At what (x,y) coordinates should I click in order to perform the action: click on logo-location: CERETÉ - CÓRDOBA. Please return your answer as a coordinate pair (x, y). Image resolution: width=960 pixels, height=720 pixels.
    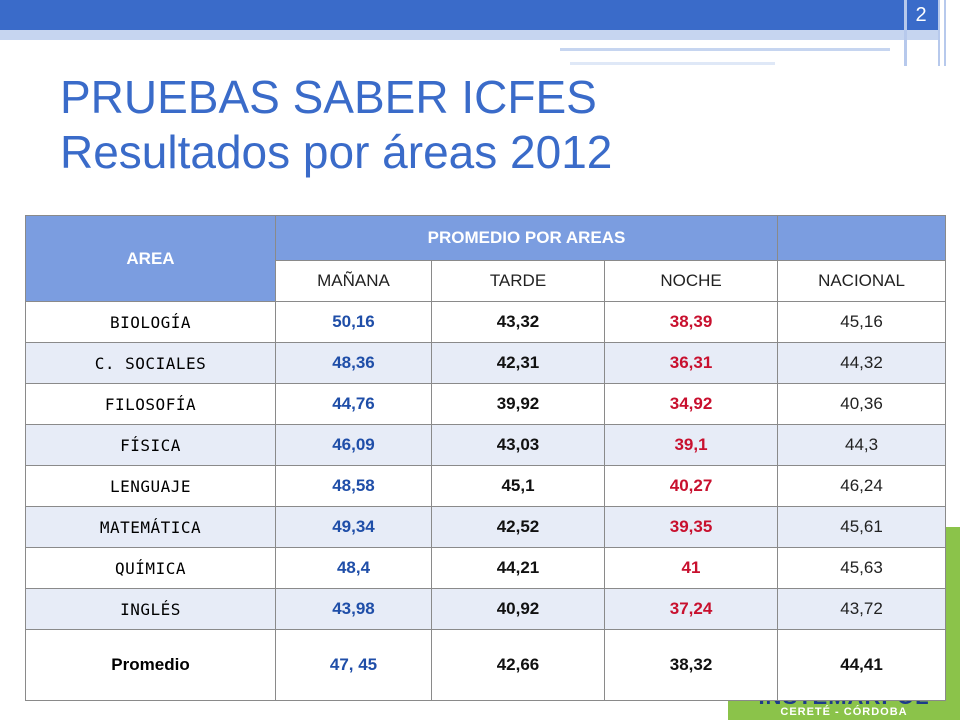
    Looking at the image, I should click on (844, 712).